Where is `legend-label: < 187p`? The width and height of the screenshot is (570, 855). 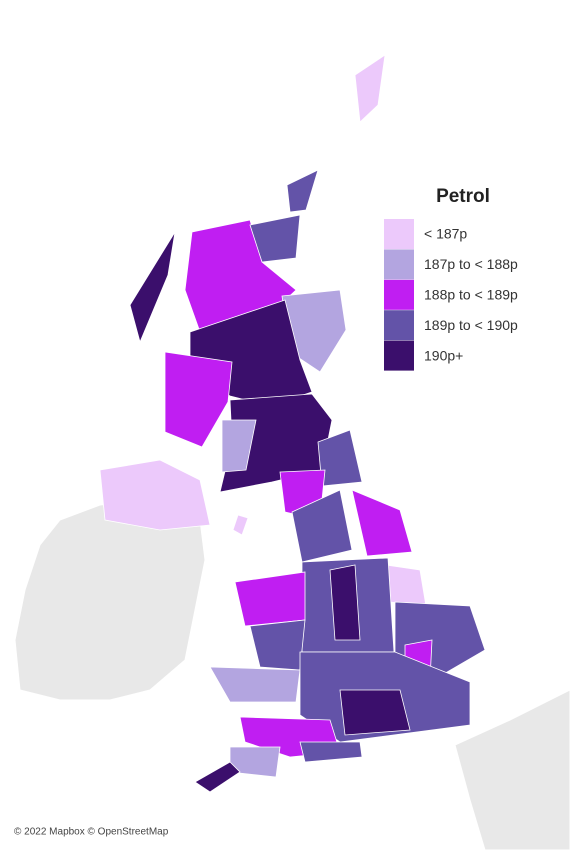
legend-label: < 187p is located at coordinates (445, 234).